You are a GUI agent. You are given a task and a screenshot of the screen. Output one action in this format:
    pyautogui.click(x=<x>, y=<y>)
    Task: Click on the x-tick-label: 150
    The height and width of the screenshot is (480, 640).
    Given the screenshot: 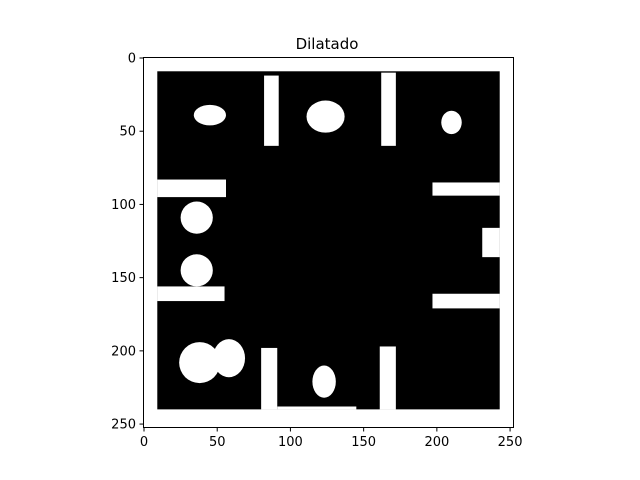 What is the action you would take?
    pyautogui.click(x=363, y=442)
    